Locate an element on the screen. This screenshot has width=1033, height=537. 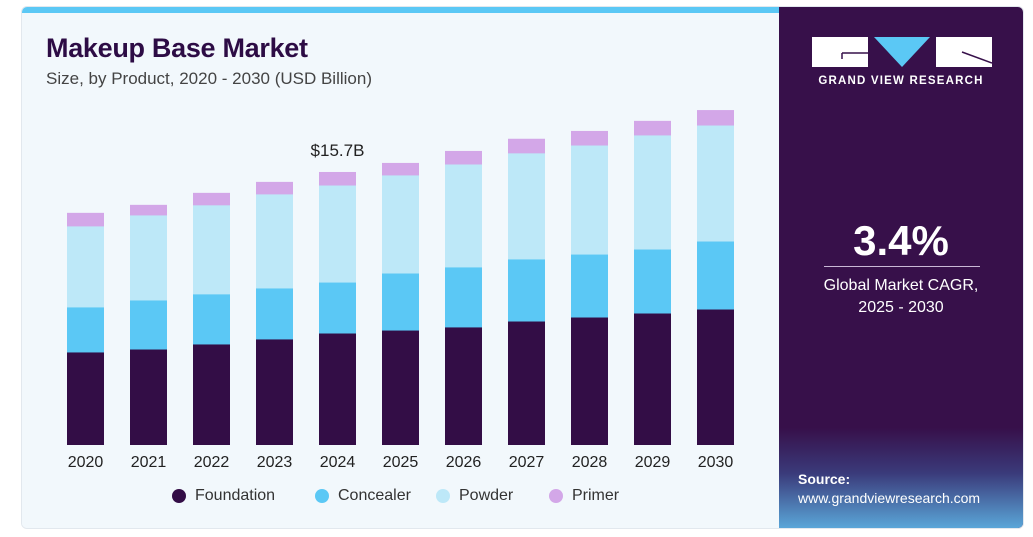
data-label: $15.7B is located at coordinates (338, 150).